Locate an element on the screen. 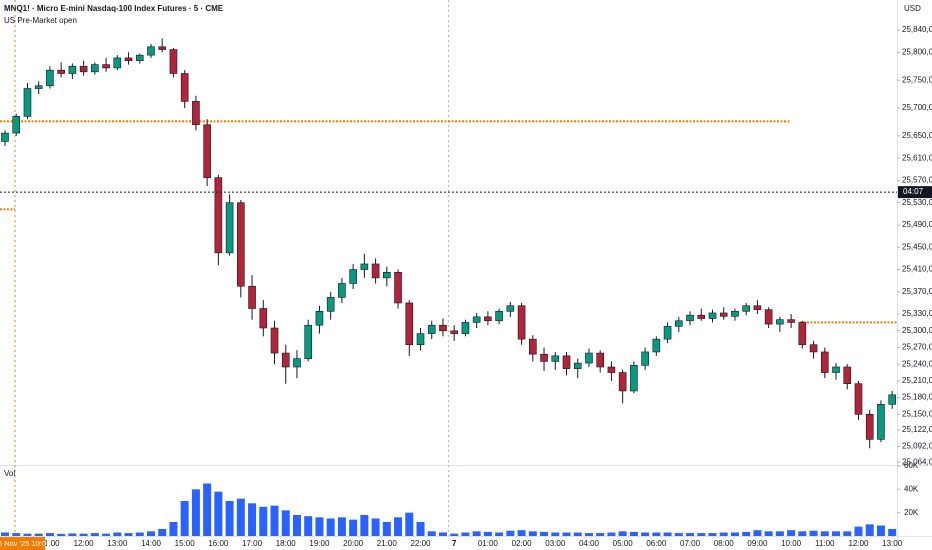 This screenshot has width=932, height=550. y-tick-label: 25,330,00 is located at coordinates (917, 313).